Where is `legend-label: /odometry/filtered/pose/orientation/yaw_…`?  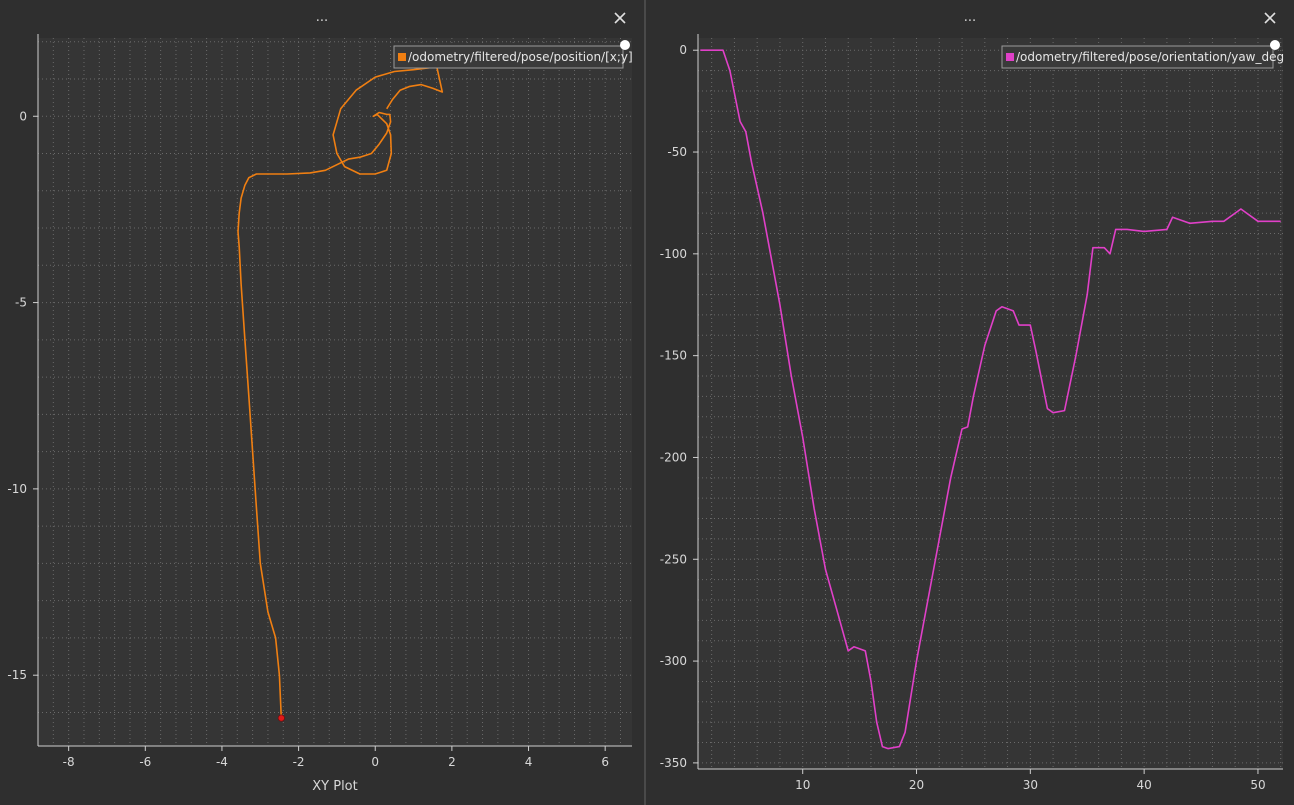 legend-label: /odometry/filtered/pose/orientation/yaw_… is located at coordinates (1150, 57).